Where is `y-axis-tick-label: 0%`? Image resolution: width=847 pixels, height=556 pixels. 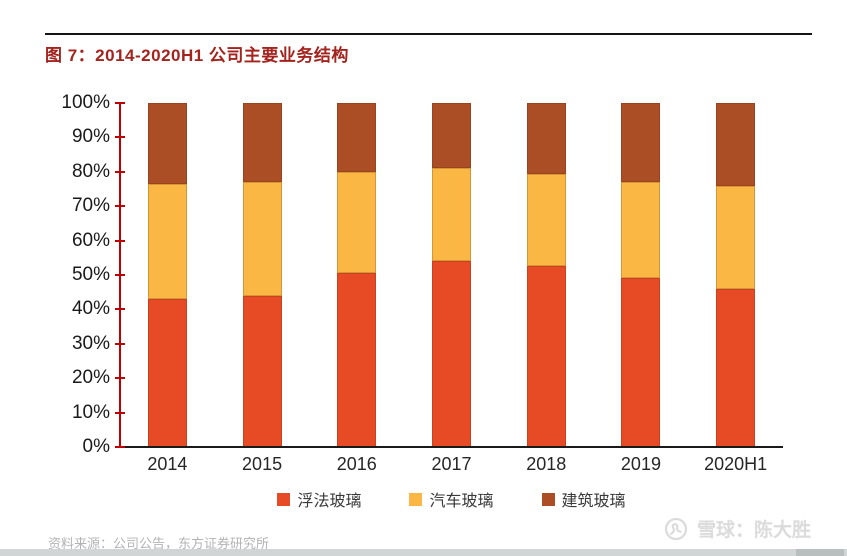
y-axis-tick-label: 0% is located at coordinates (96, 446).